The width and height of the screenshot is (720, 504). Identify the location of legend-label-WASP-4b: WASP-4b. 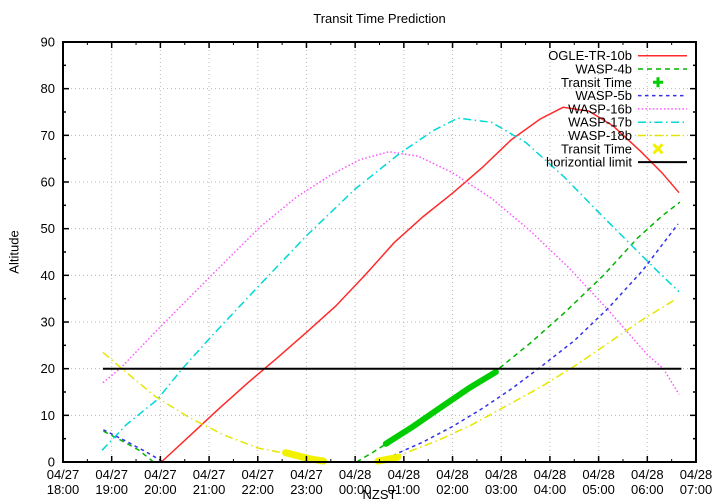
(603, 69).